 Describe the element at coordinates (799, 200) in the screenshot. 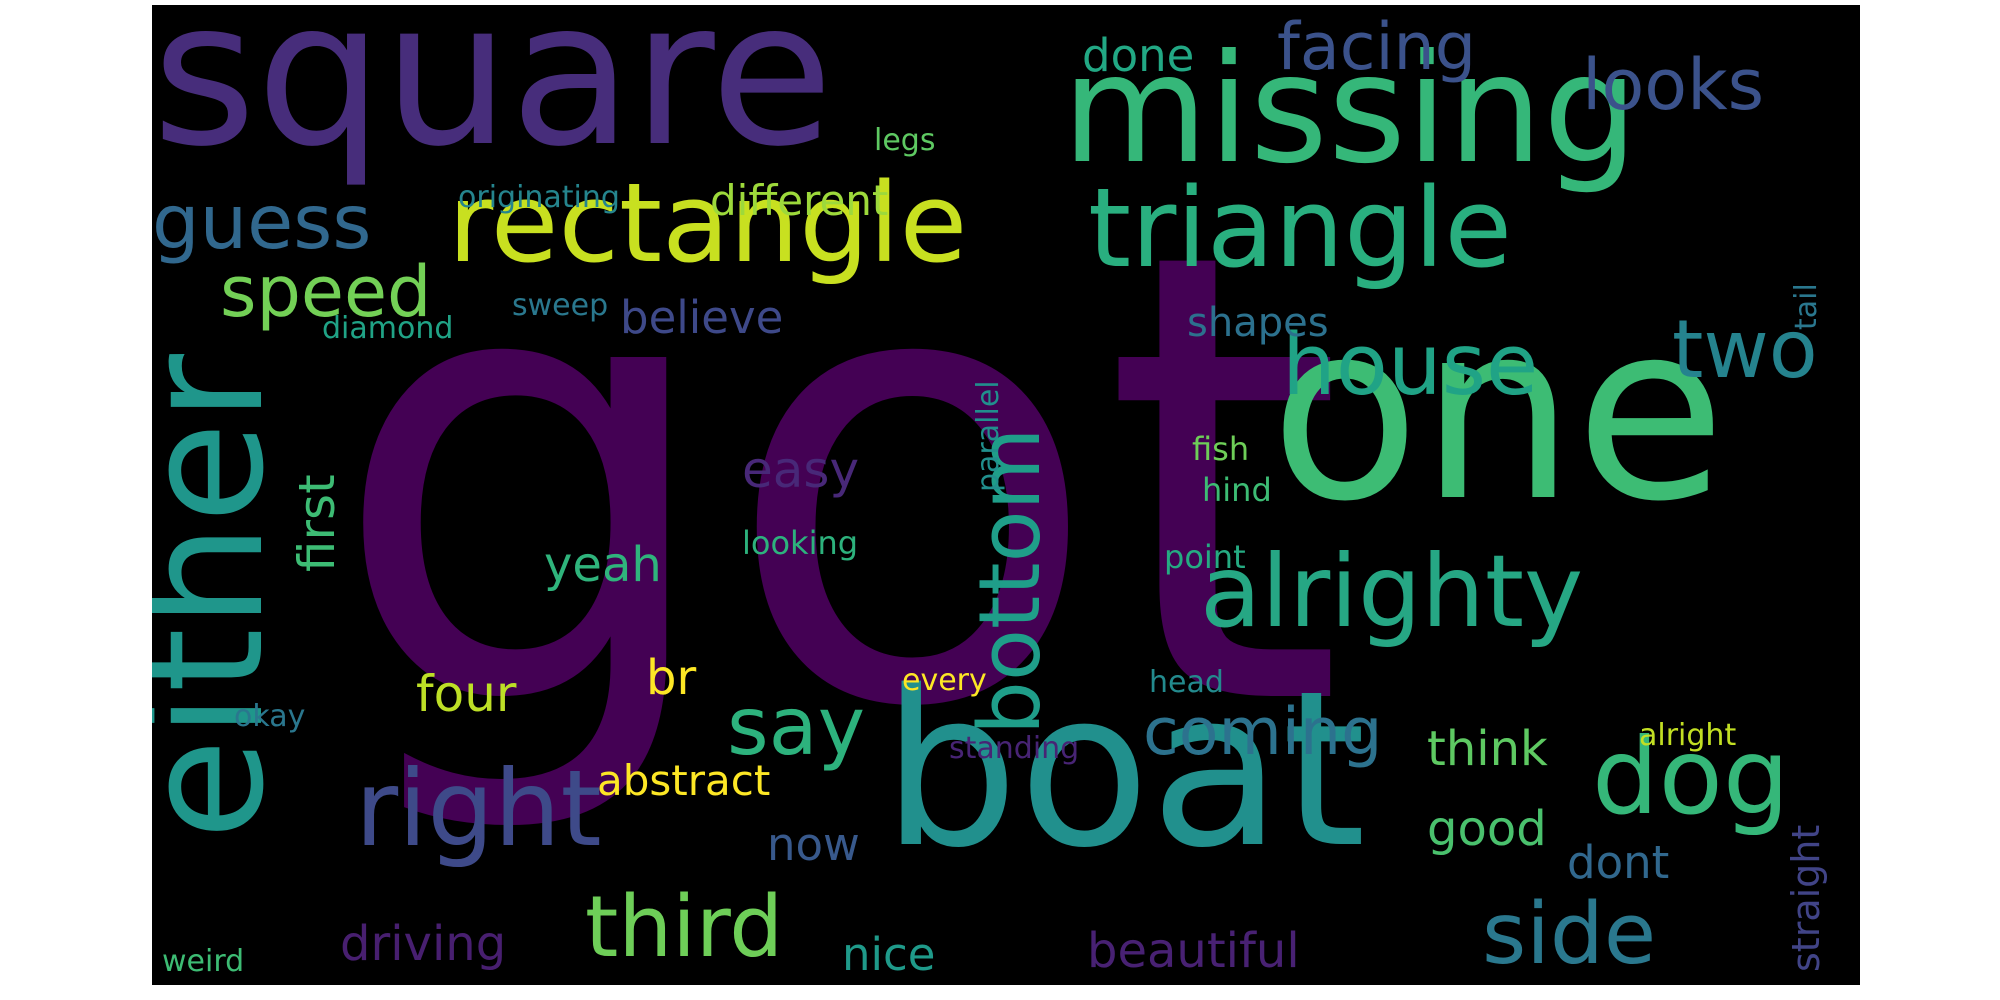

I see `word-different: different` at that location.